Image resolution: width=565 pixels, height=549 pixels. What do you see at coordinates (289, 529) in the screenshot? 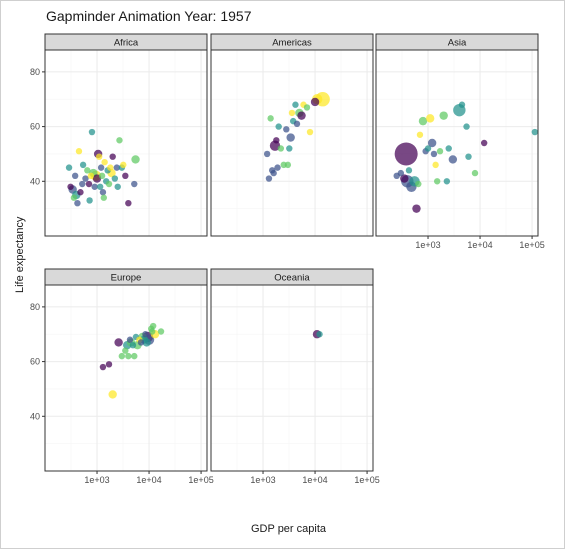
I see `x-axis-label: GDP per capita` at bounding box center [289, 529].